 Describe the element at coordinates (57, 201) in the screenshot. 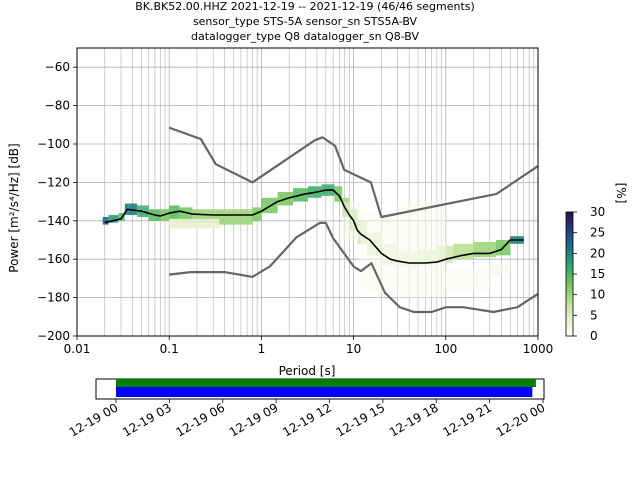

I see `y-axis-ticks: −200 −180 −160 −140 −120 −100 −80 −60` at that location.